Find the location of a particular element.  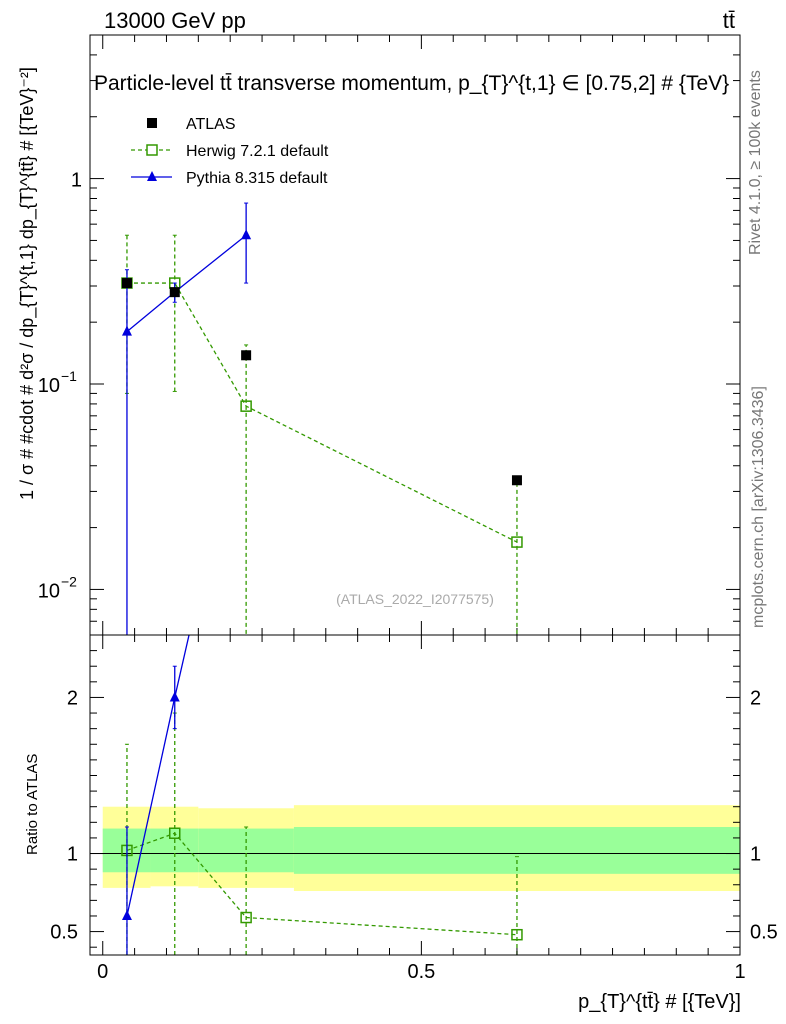

ratio-y-tick-label-right: 2 is located at coordinates (755, 698).